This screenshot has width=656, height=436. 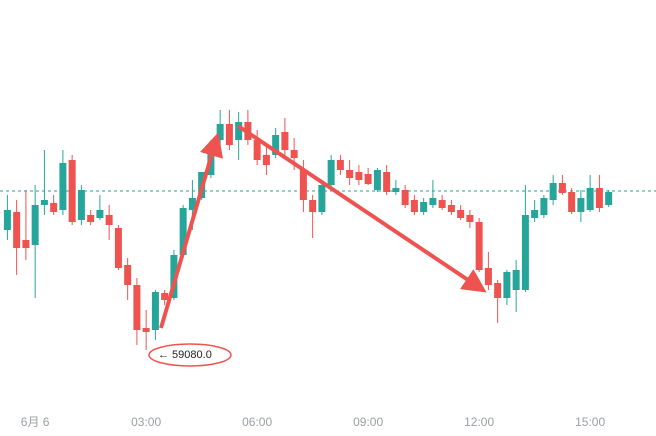 What do you see at coordinates (35, 422) in the screenshot?
I see `x-tick-label: 6月 6` at bounding box center [35, 422].